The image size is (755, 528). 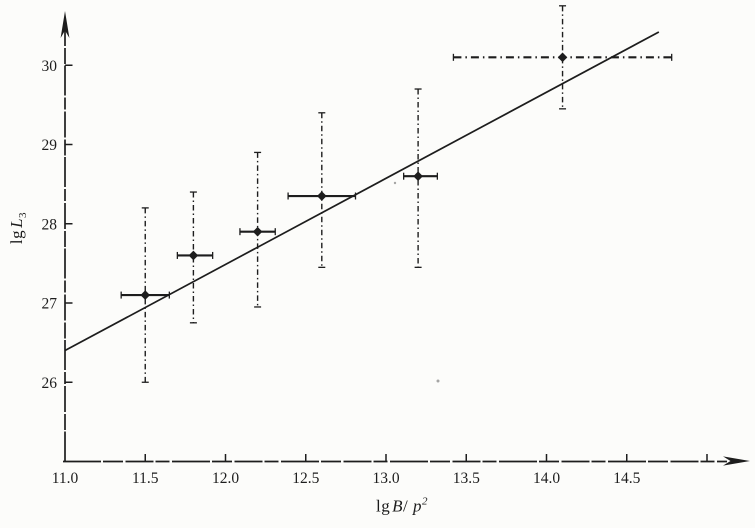 What do you see at coordinates (305, 478) in the screenshot?
I see `x-tick-label: 12.5` at bounding box center [305, 478].